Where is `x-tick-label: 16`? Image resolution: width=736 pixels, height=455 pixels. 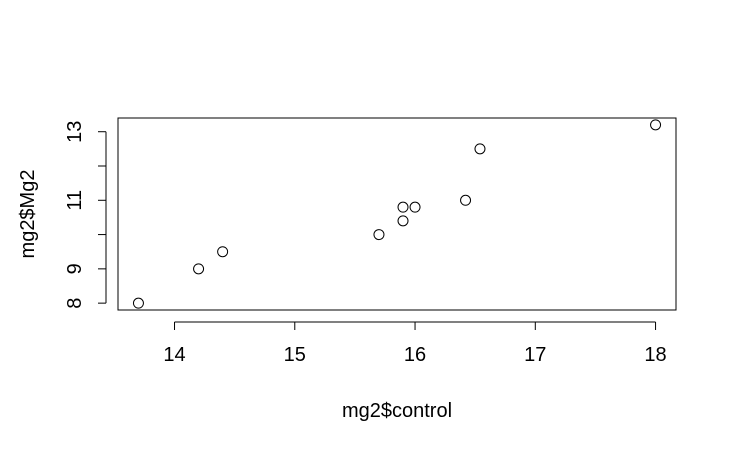 x-tick-label: 16 is located at coordinates (415, 355).